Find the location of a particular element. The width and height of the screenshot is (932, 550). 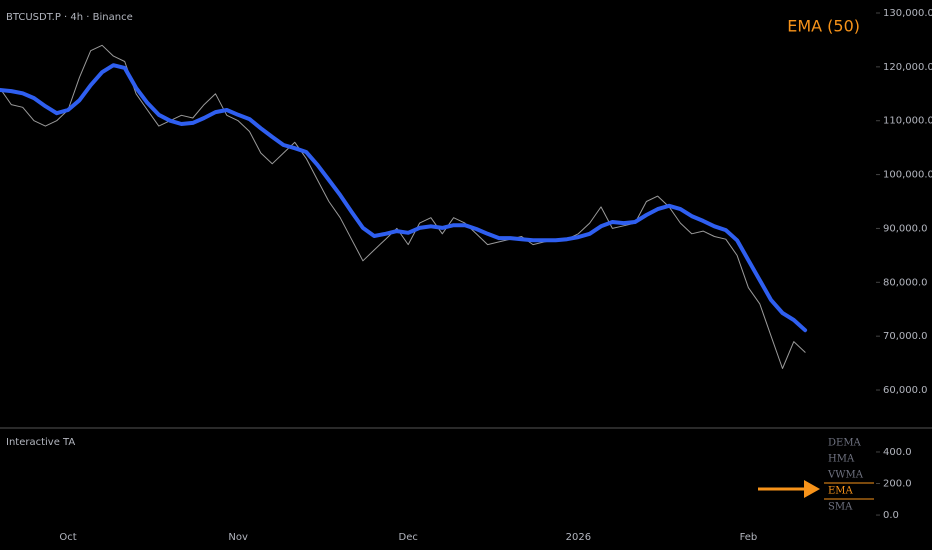

y-tick-label: 400.0 is located at coordinates (897, 452).